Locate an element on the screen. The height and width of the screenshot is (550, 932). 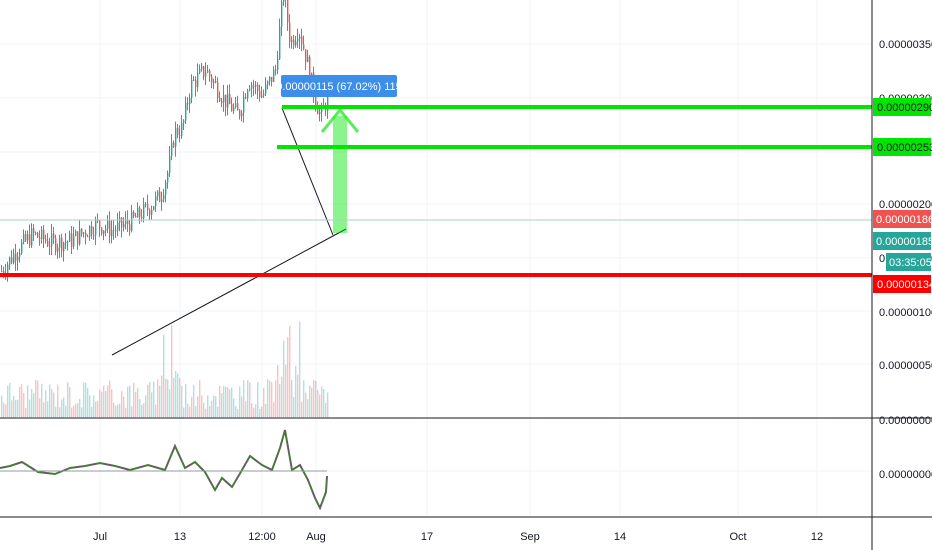
volume-bars is located at coordinates (165, 369).